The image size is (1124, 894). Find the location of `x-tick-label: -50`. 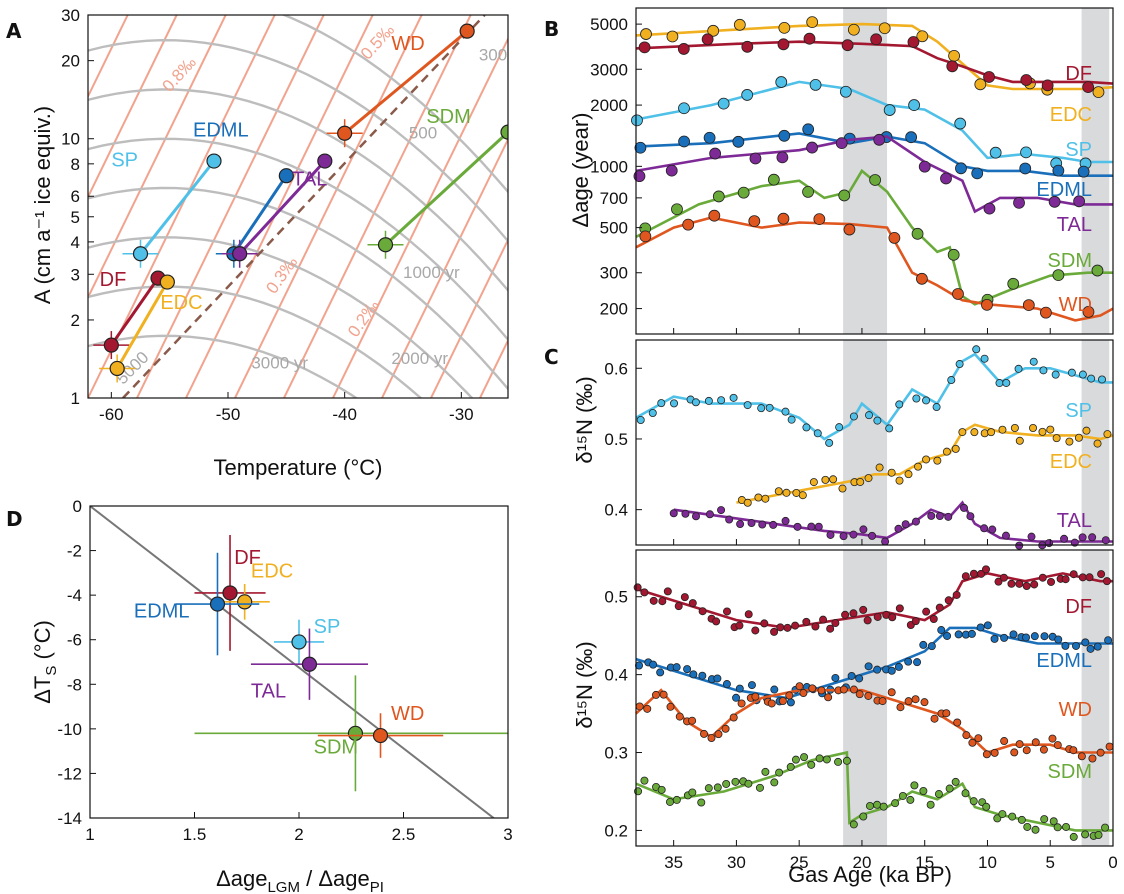

x-tick-label: -50 is located at coordinates (228, 414).